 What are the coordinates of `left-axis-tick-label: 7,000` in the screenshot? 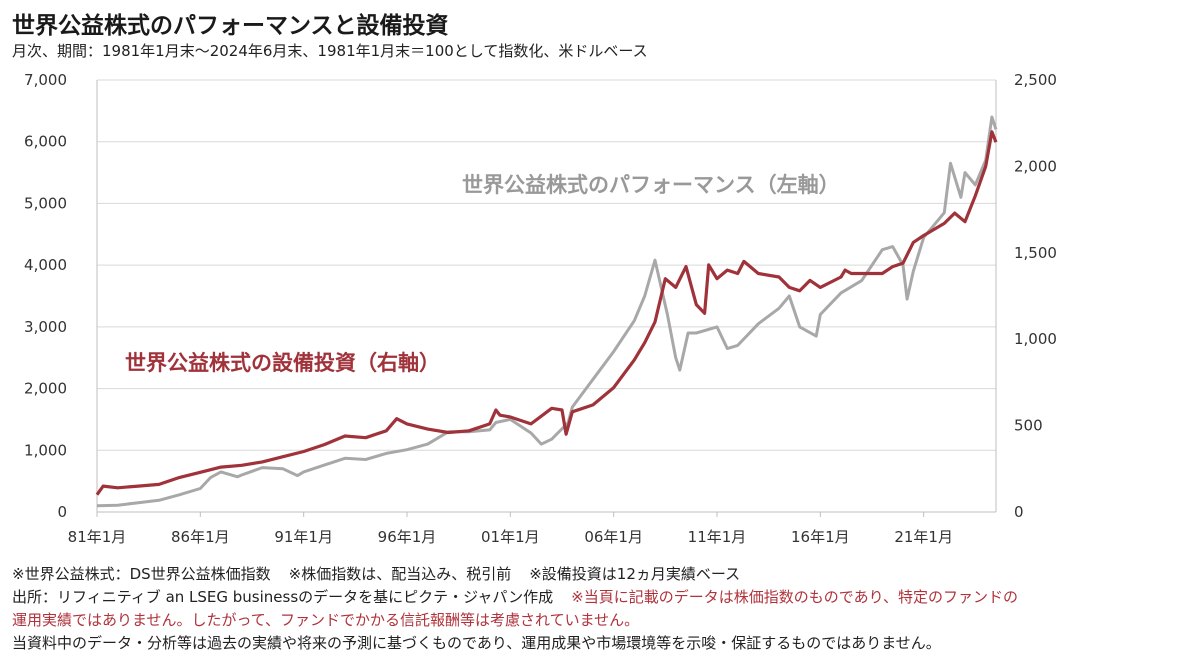 It's located at (45, 80).